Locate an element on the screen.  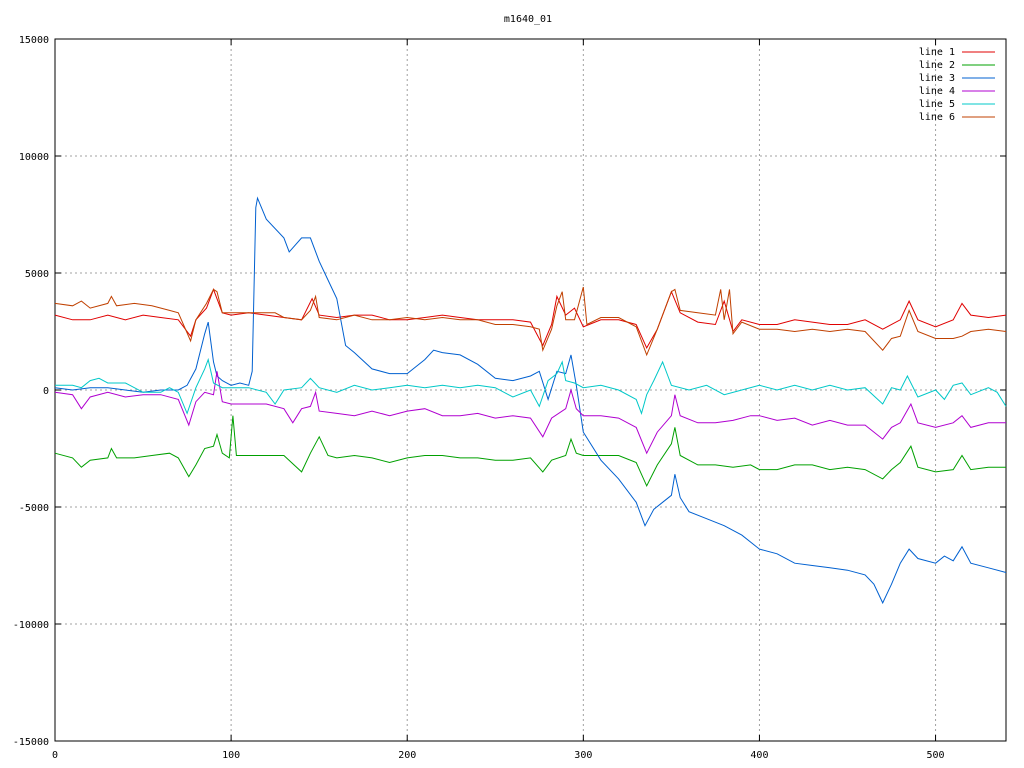
x-tick-label: 500 is located at coordinates (936, 755).